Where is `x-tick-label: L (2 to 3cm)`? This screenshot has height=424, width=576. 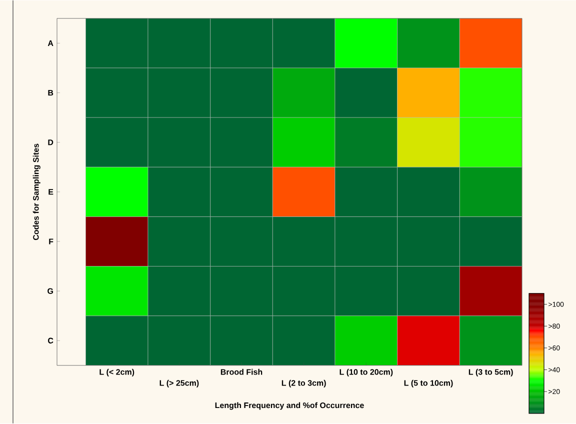 x-tick-label: L (2 to 3cm) is located at coordinates (304, 384).